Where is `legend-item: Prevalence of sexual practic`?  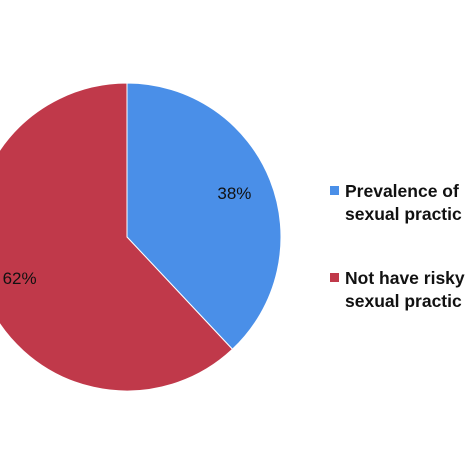 legend-item: Prevalence of sexual practic is located at coordinates (402, 205).